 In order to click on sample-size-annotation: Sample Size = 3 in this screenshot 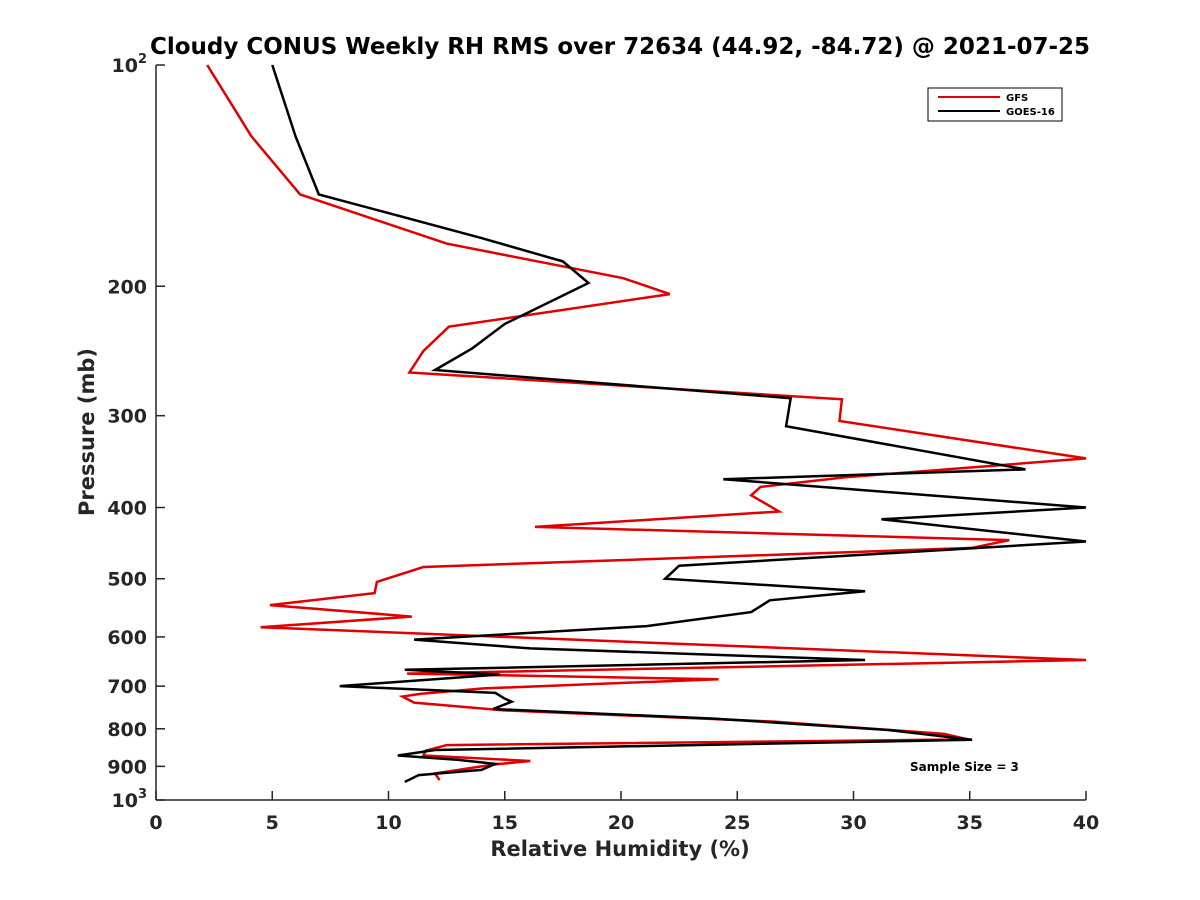, I will do `click(964, 767)`.